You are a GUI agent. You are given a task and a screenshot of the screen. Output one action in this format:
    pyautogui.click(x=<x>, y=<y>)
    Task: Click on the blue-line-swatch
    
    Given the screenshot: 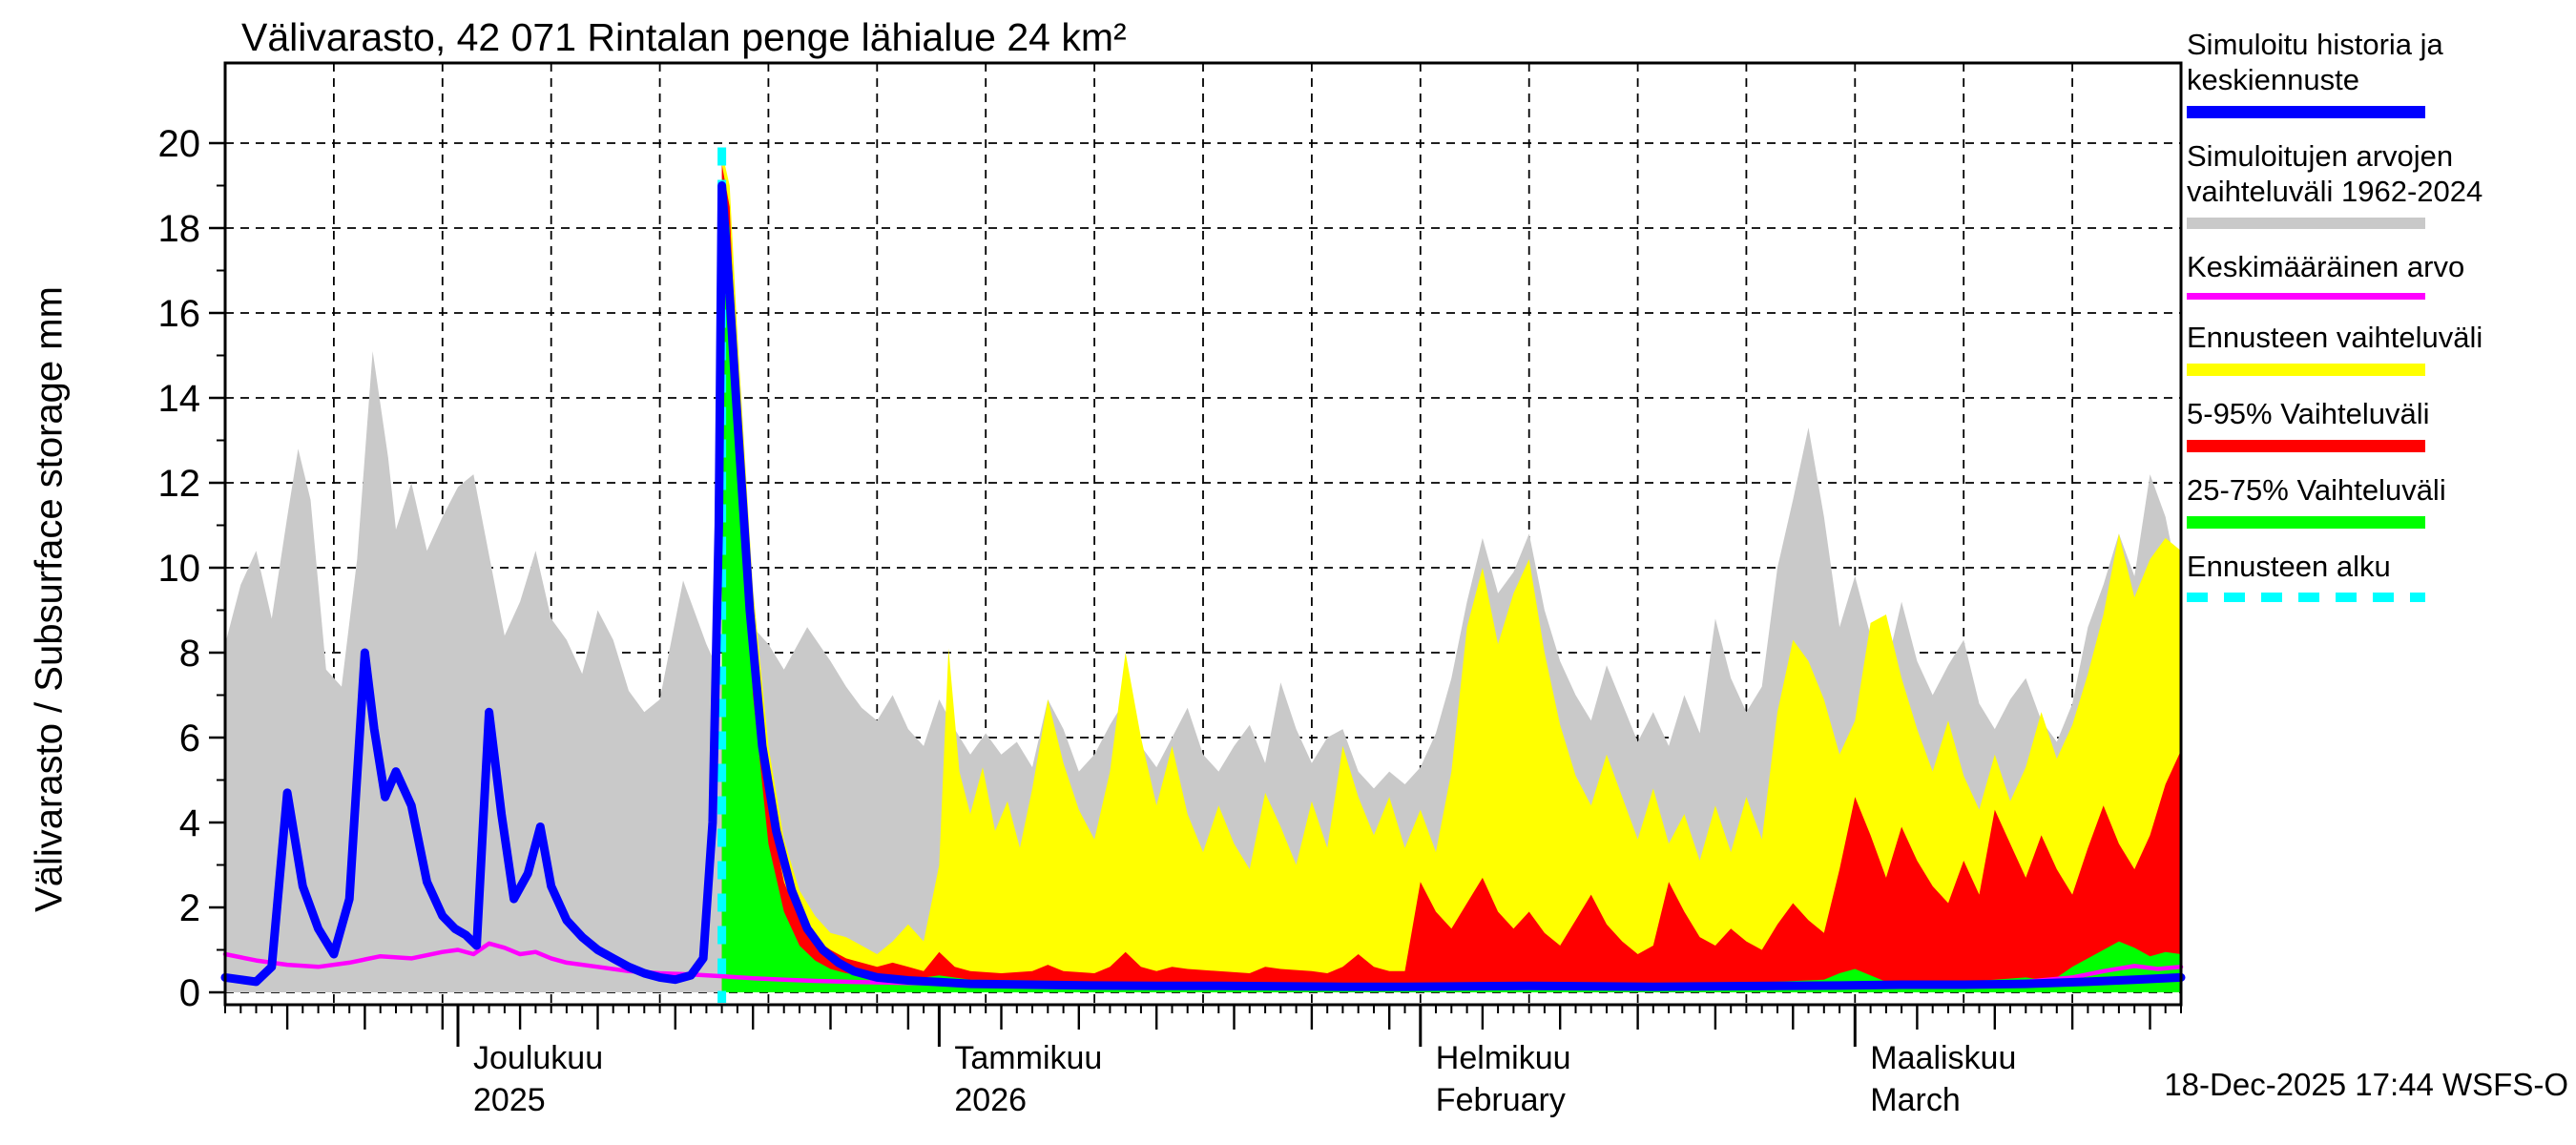 What is the action you would take?
    pyautogui.click(x=2306, y=112)
    